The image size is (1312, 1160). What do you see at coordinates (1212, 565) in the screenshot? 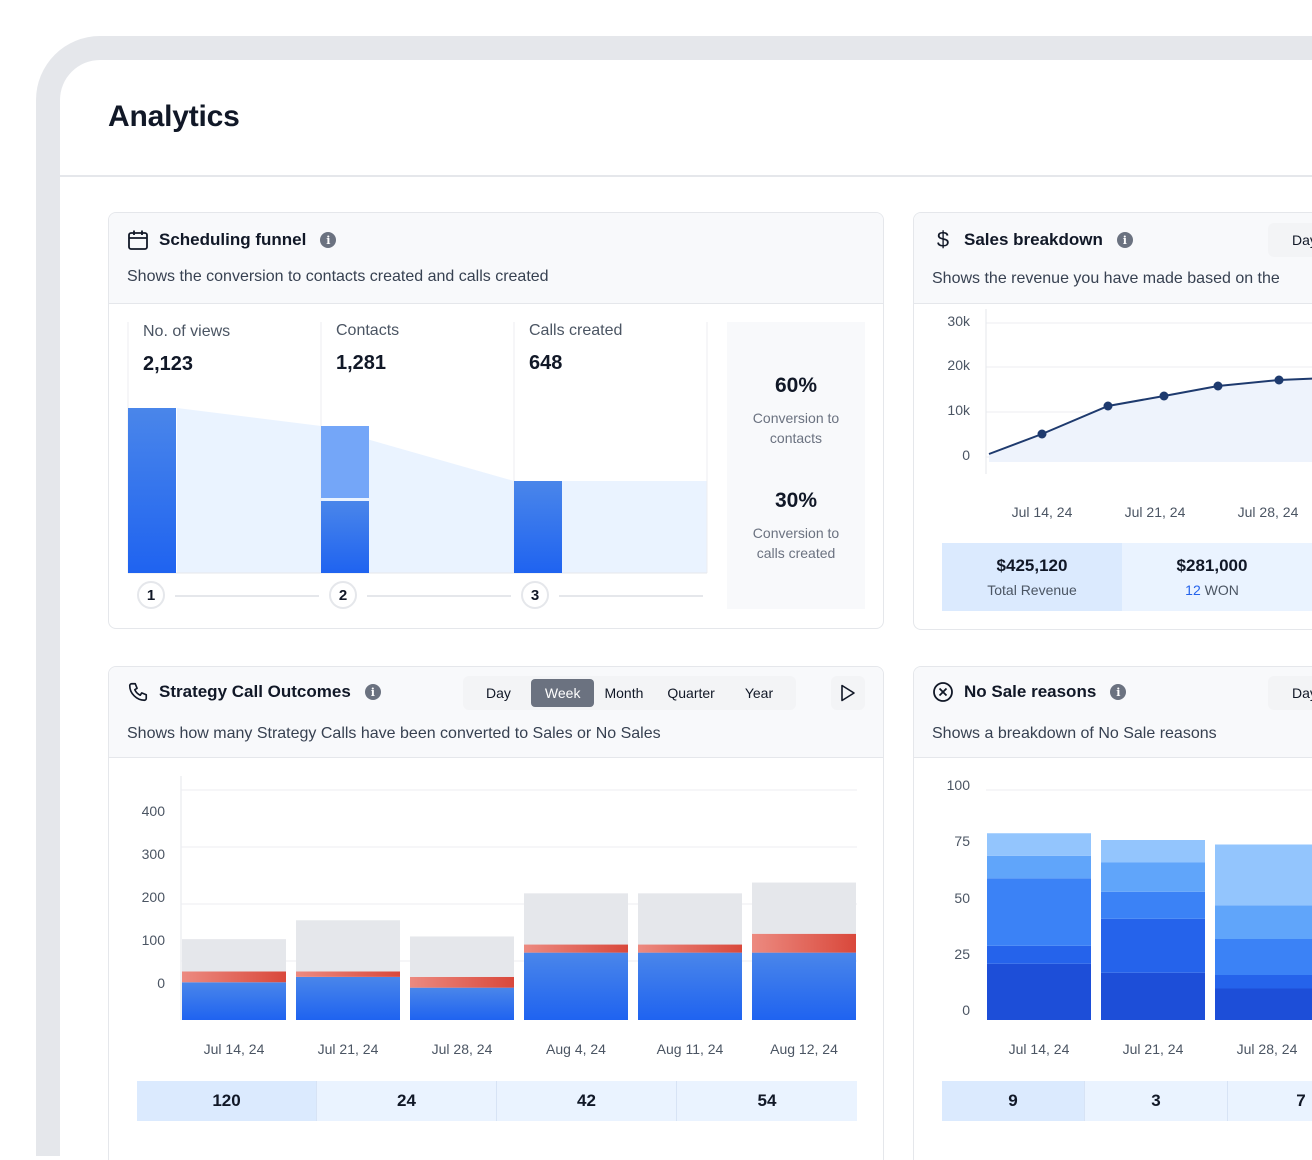
I see `won-revenue-value: $281,000` at bounding box center [1212, 565].